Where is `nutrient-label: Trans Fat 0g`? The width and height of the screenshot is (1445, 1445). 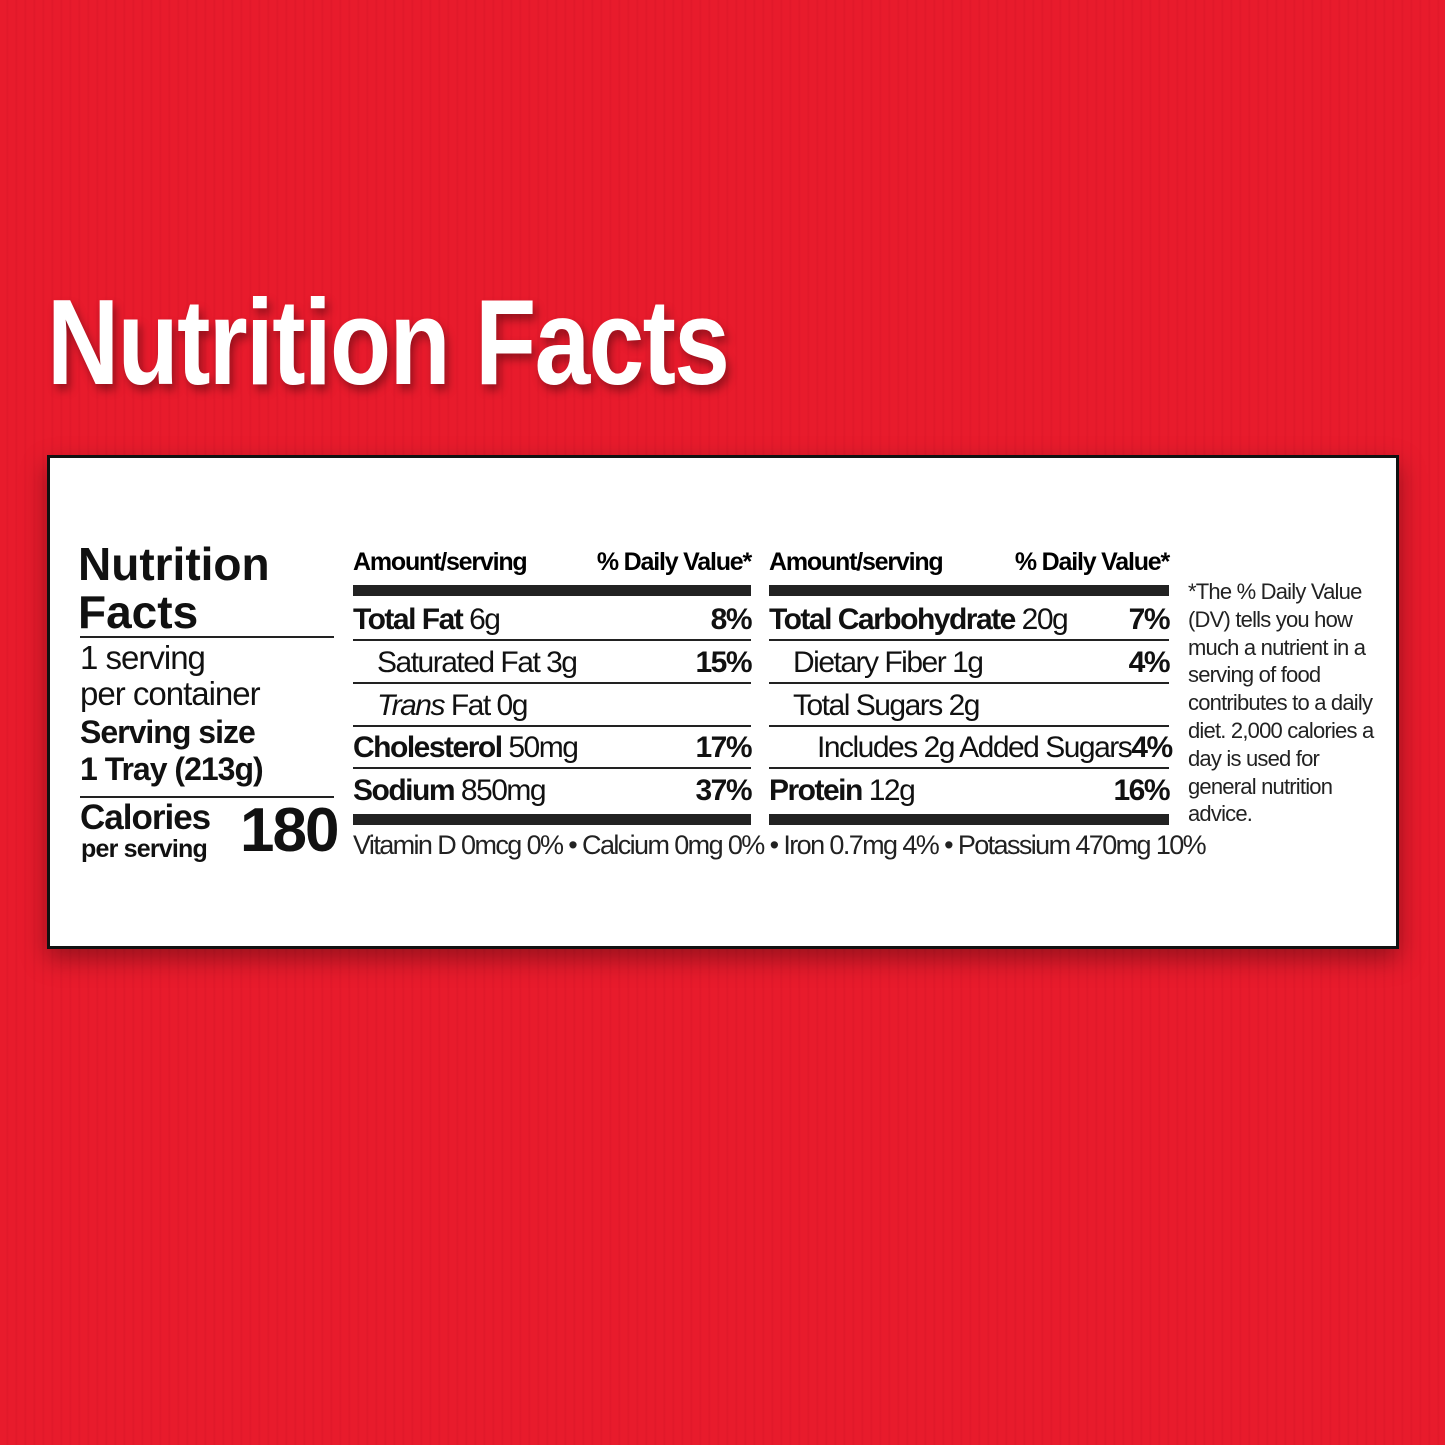 nutrient-label: Trans Fat 0g is located at coordinates (441, 706).